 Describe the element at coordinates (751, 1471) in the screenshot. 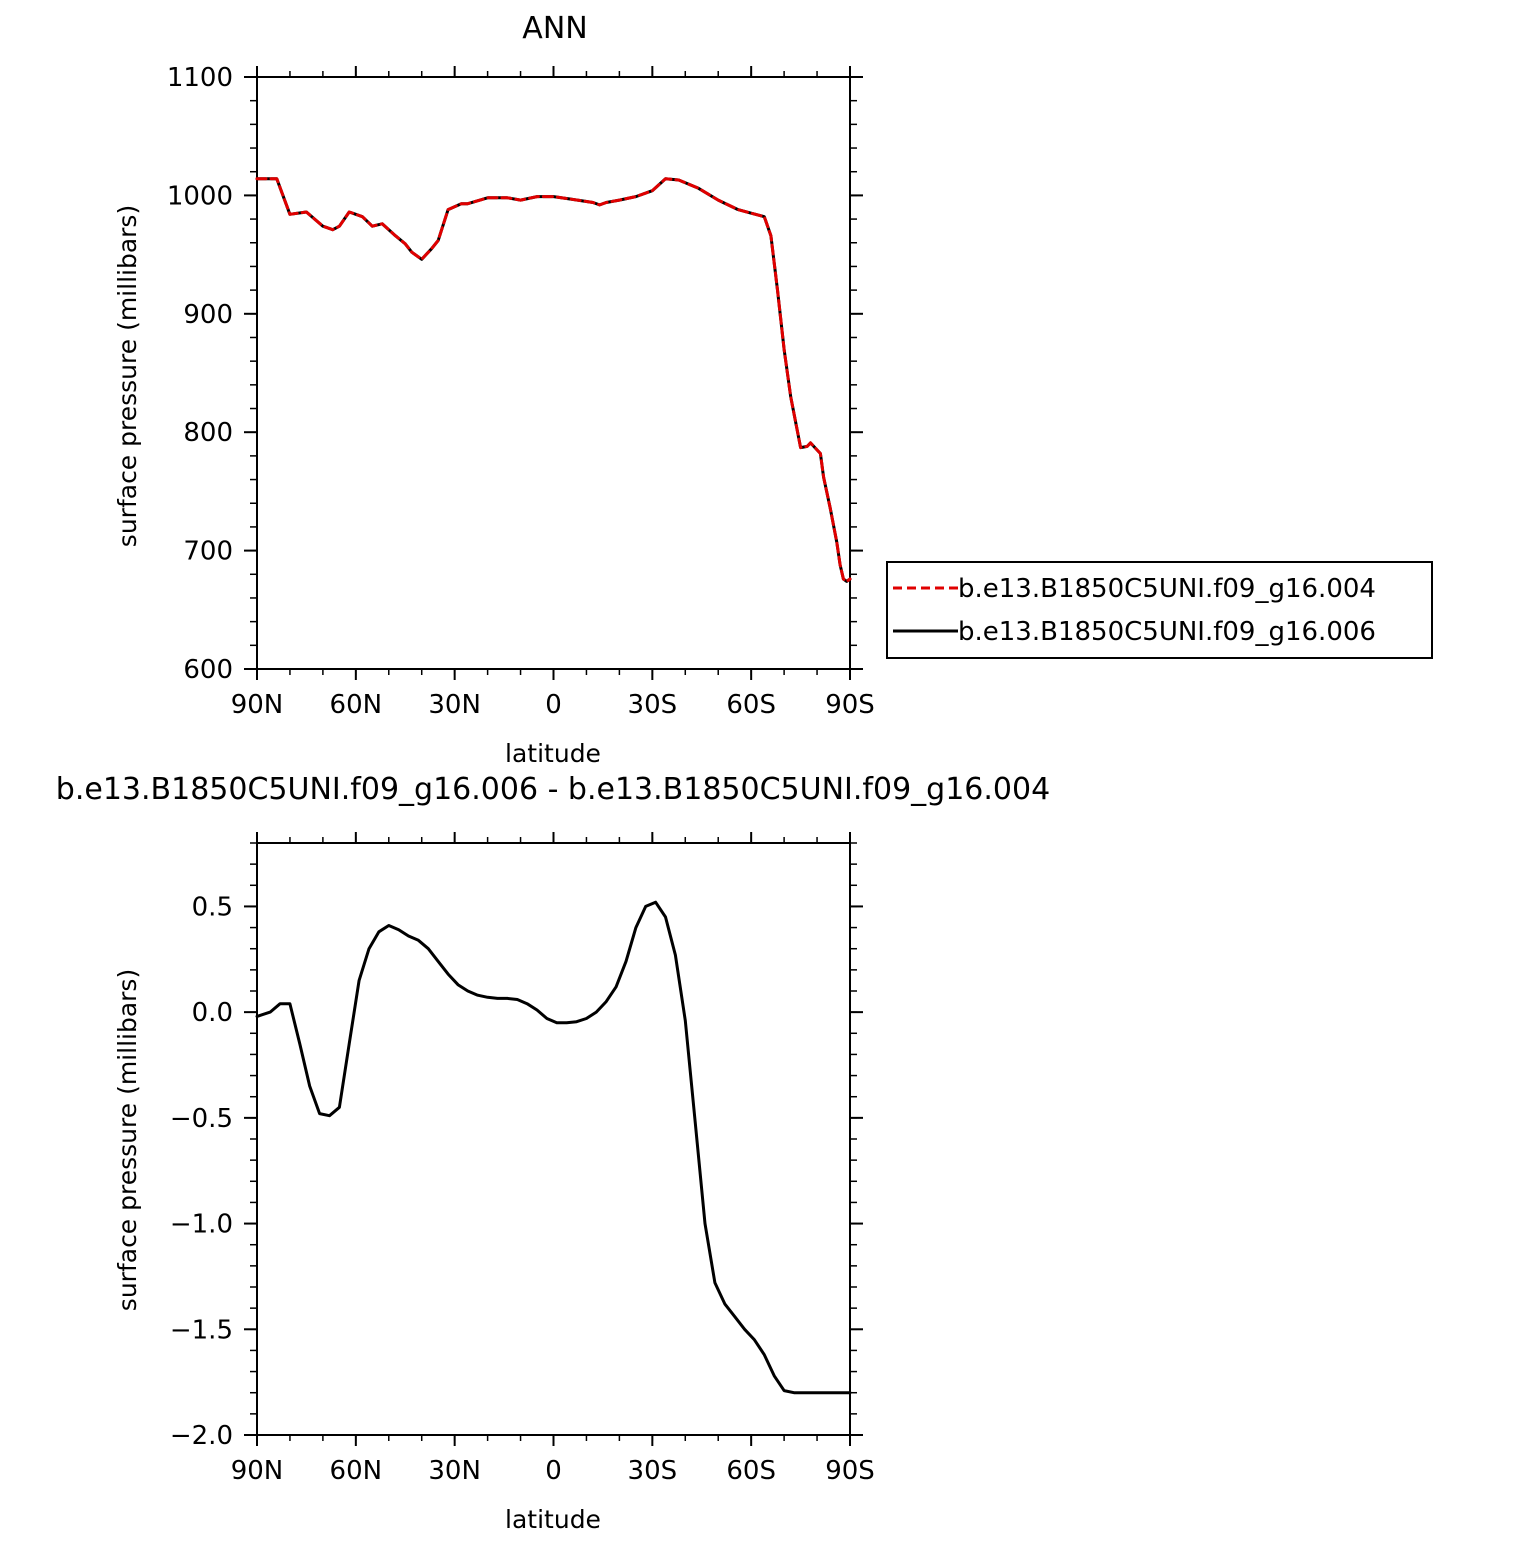

I see `chart-2-x-tick-label: 60S` at that location.